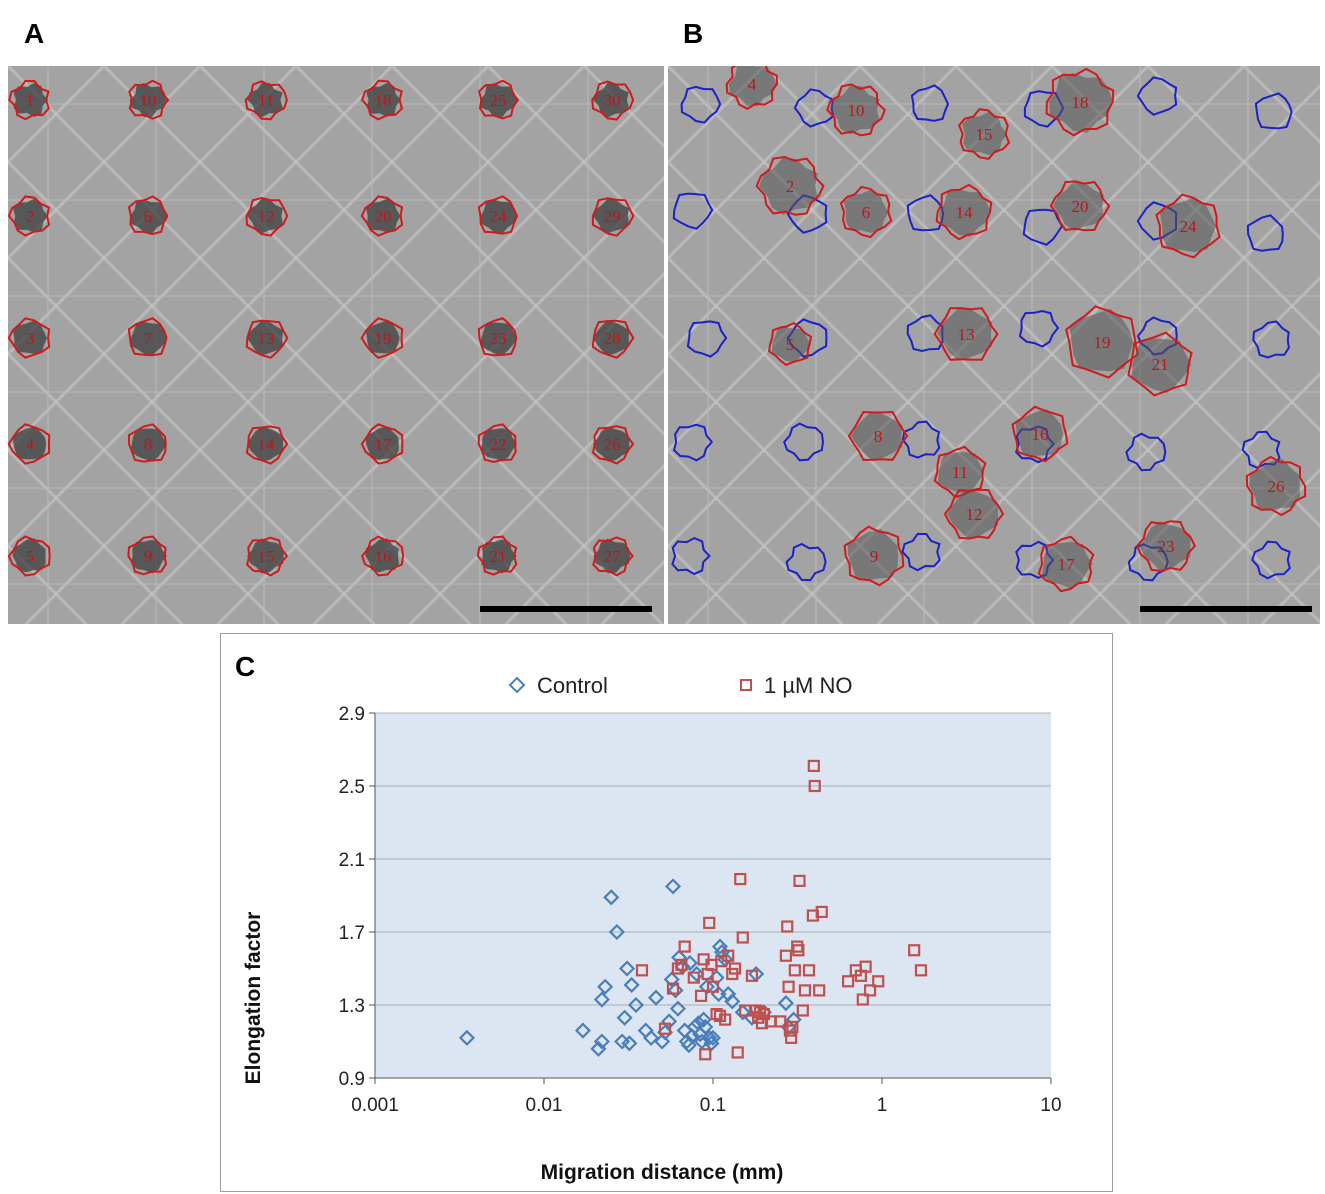 The height and width of the screenshot is (1194, 1325). I want to click on y-tick-label: 2.9, so click(352, 714).